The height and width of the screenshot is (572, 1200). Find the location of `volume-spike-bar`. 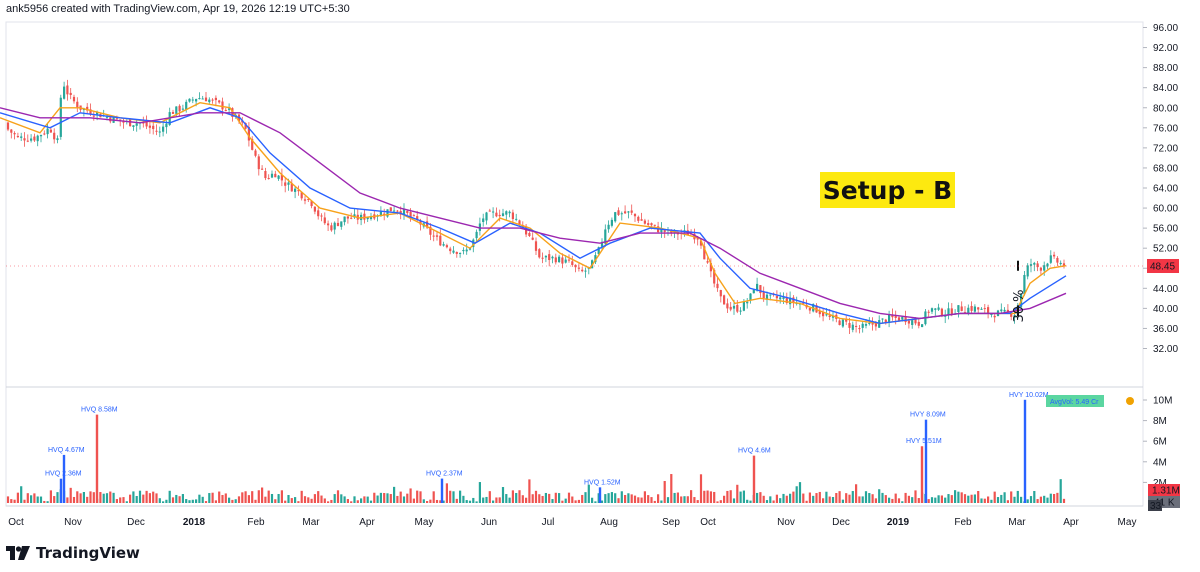

volume-spike-bar is located at coordinates (922, 474).